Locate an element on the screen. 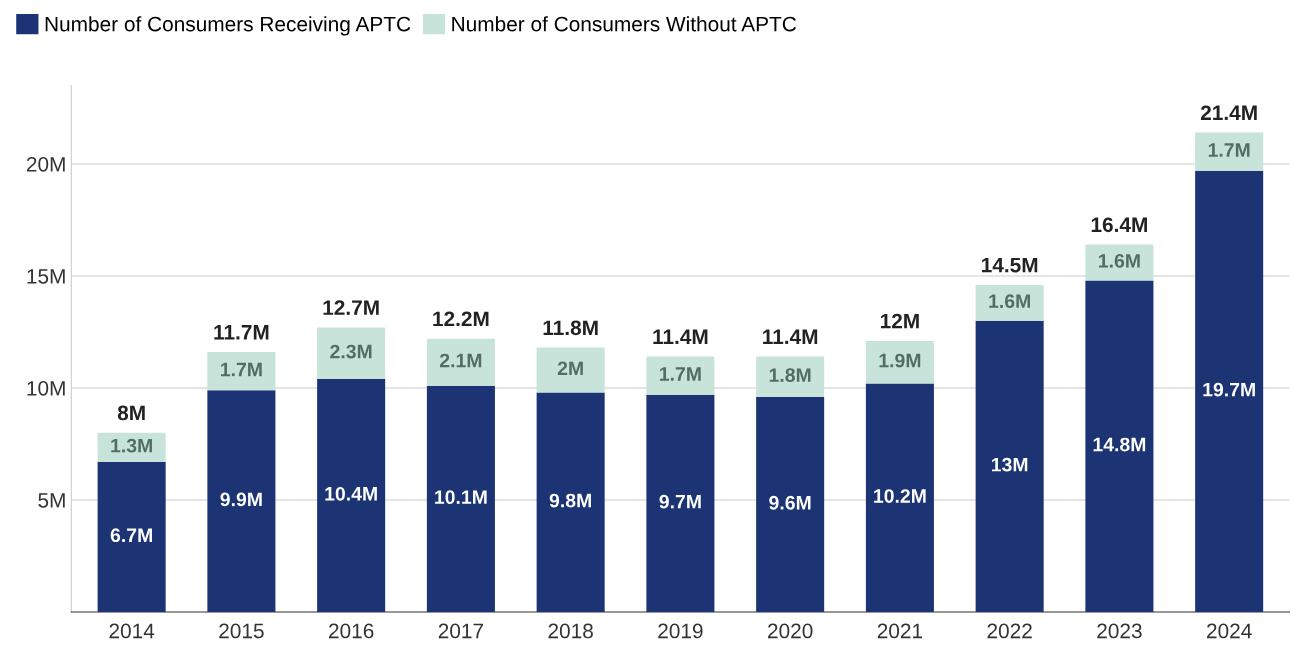 This screenshot has width=1296, height=658. total-label: 12.2M is located at coordinates (461, 318).